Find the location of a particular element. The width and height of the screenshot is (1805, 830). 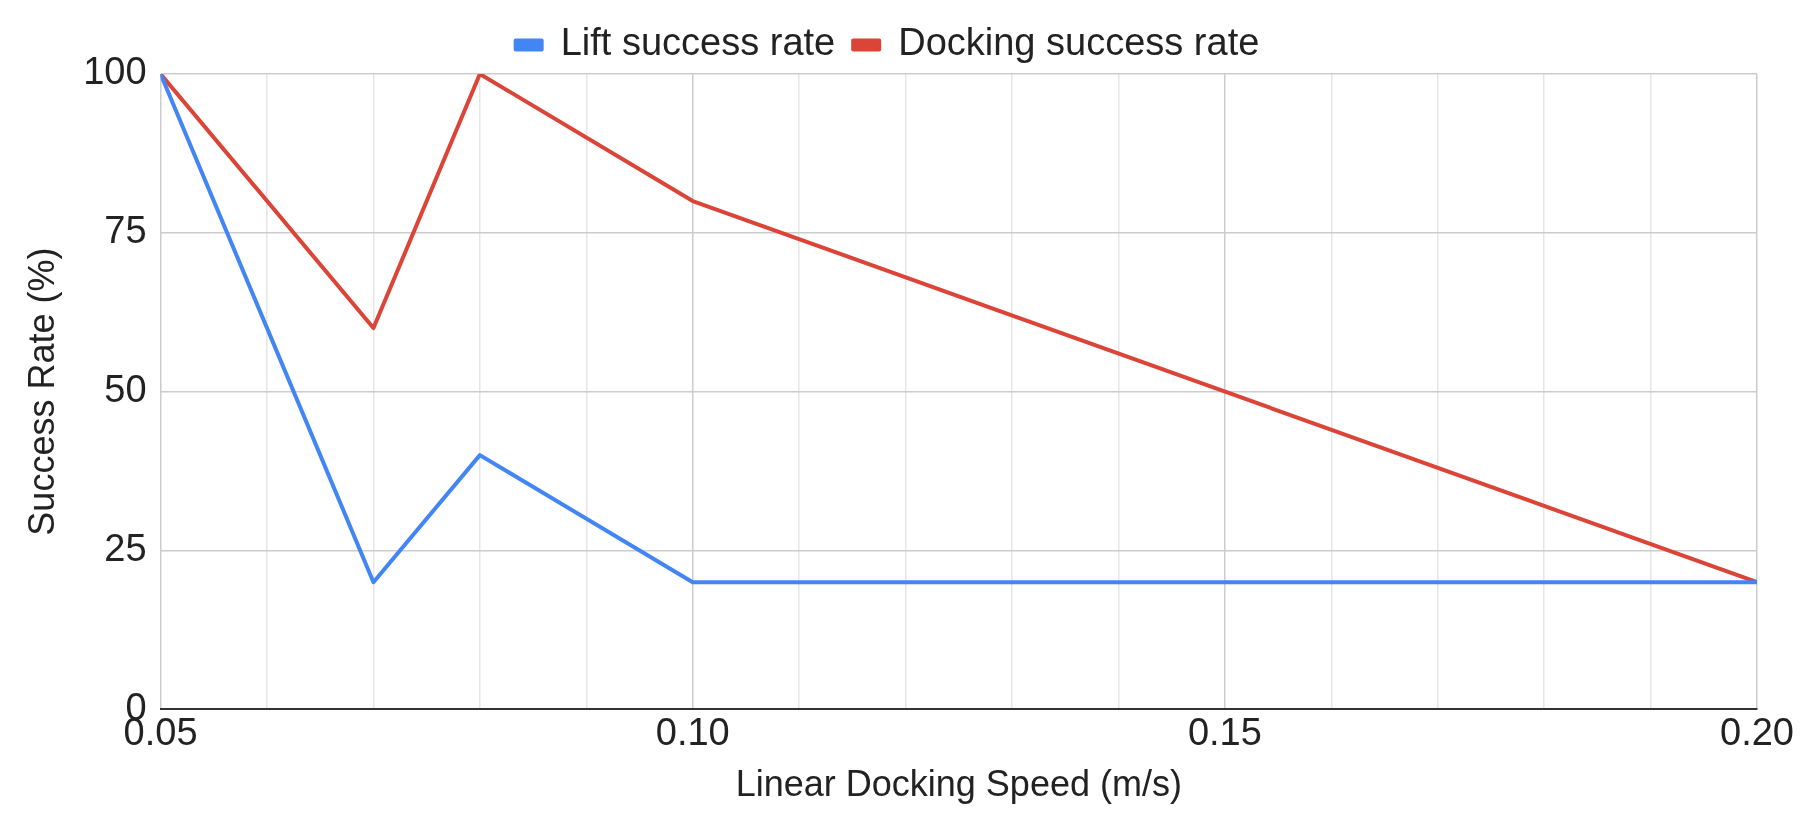

y-tick-label: 100 is located at coordinates (115, 71).